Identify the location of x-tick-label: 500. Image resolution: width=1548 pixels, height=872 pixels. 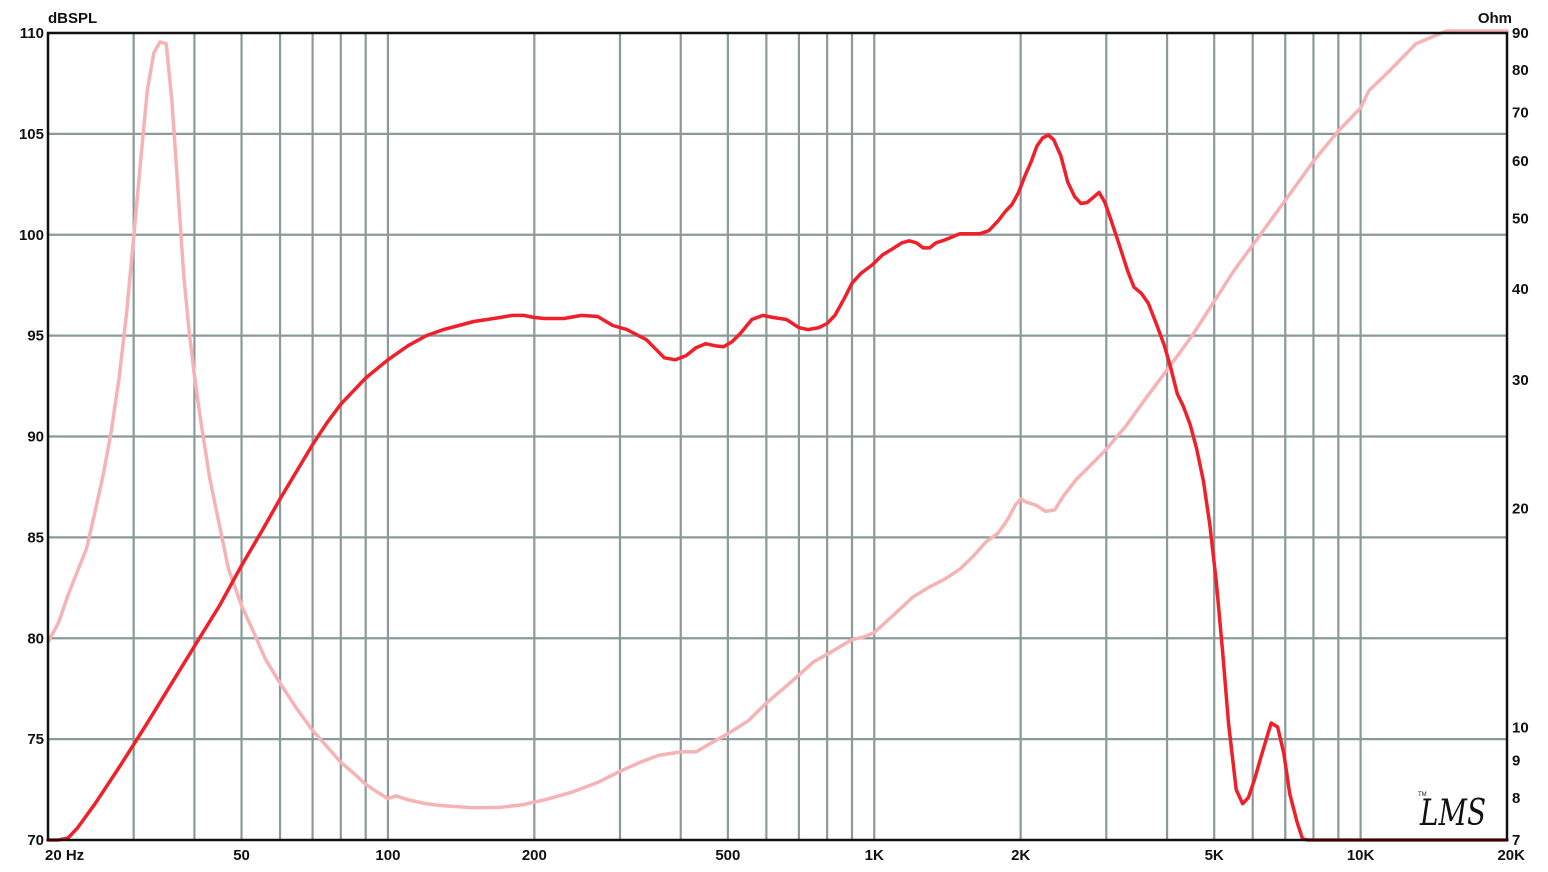
(727, 855).